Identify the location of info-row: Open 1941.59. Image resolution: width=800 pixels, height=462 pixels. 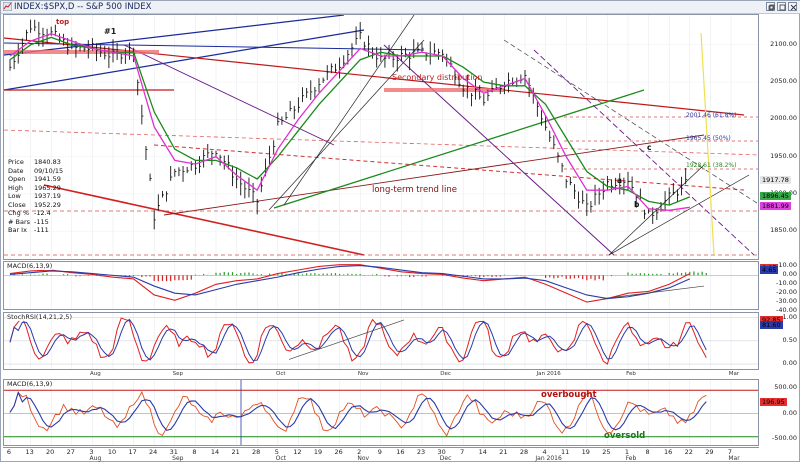
(35, 179).